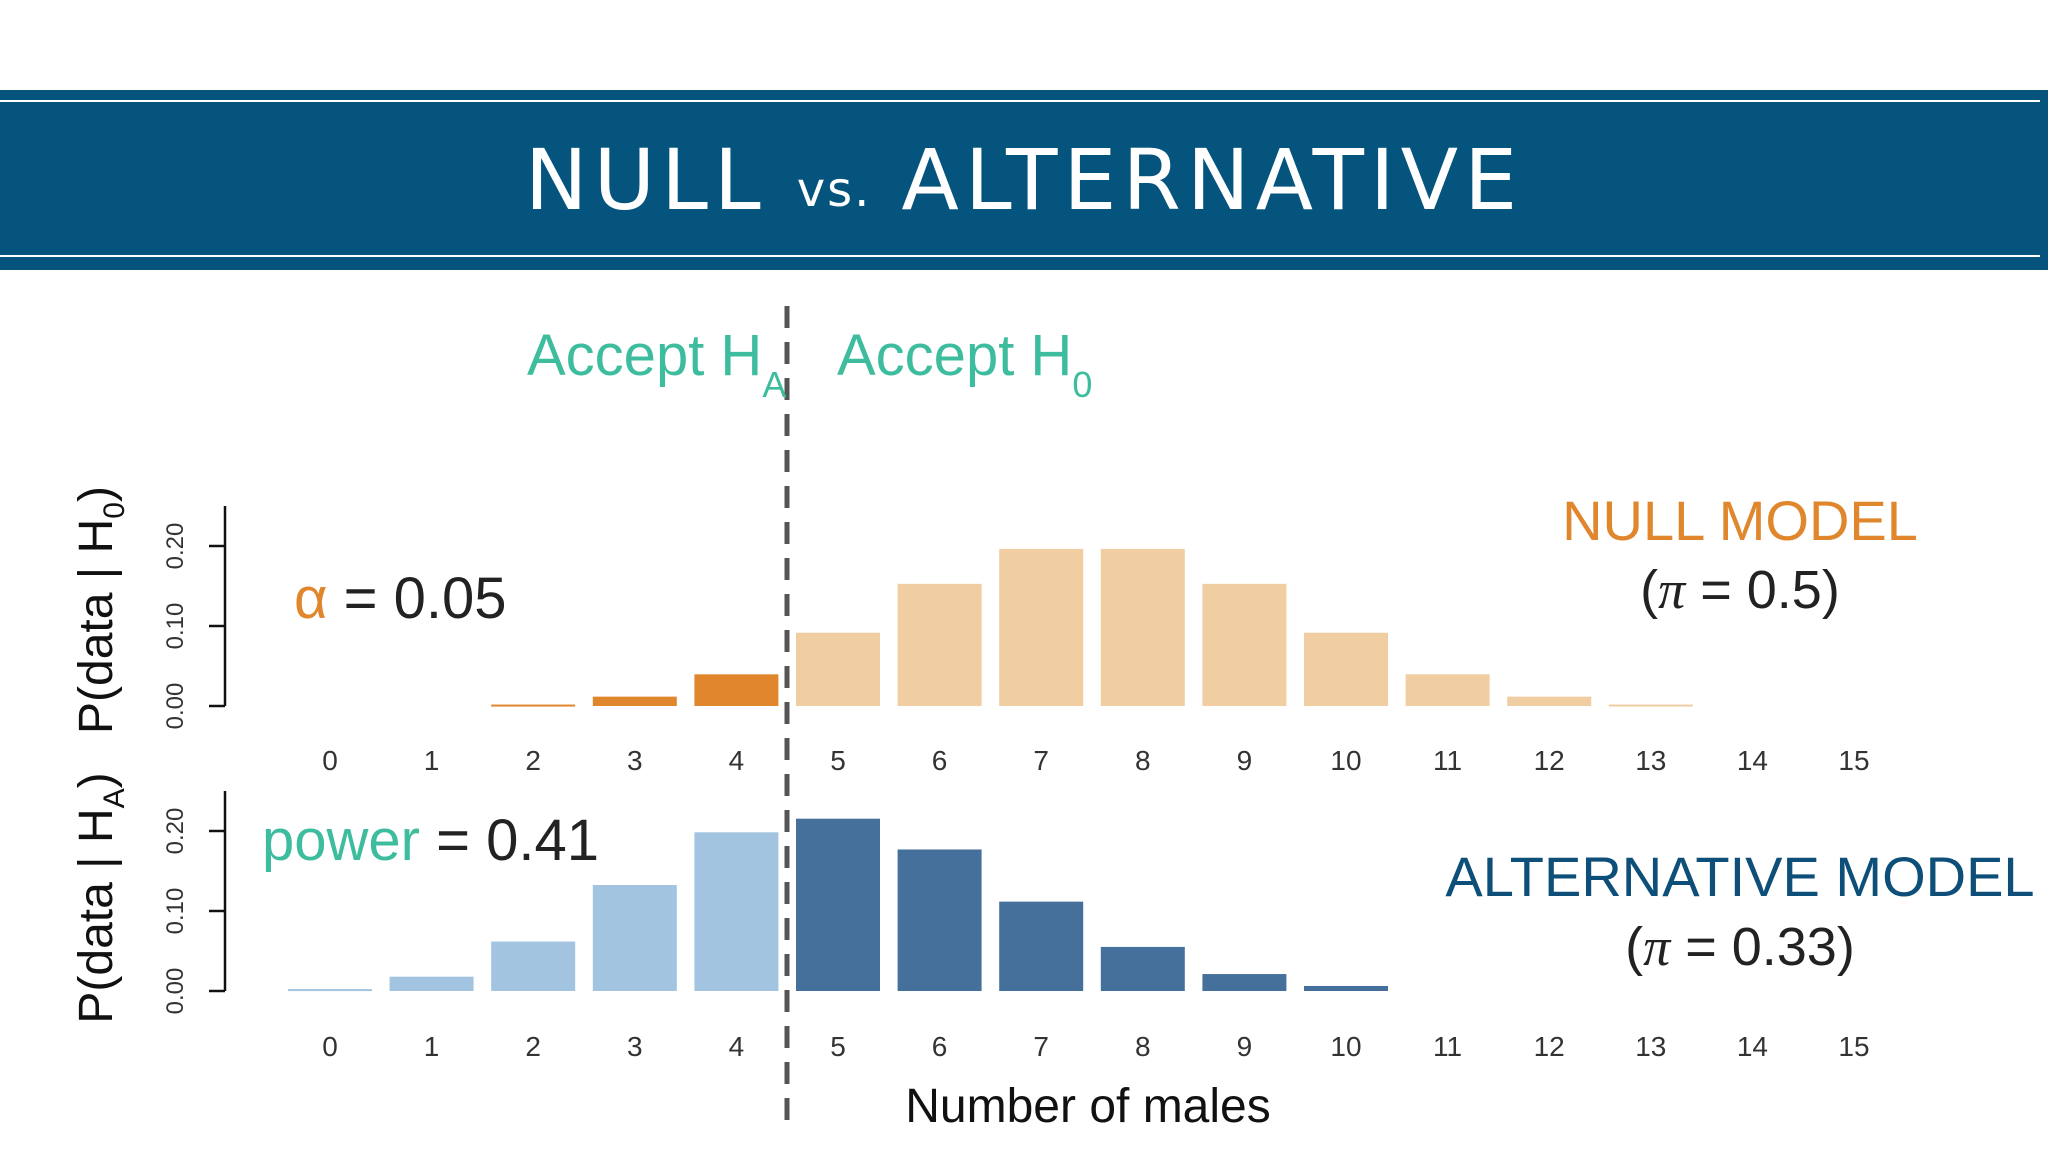 This screenshot has width=2048, height=1152. Describe the element at coordinates (1739, 876) in the screenshot. I see `alternative-model-label: ALTERNATIVE MODEL` at that location.